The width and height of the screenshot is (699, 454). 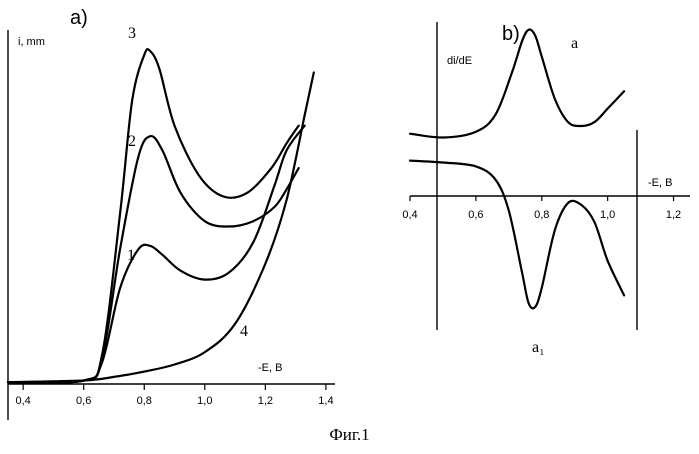 What do you see at coordinates (132, 141) in the screenshot?
I see `series-label-2: 2` at bounding box center [132, 141].